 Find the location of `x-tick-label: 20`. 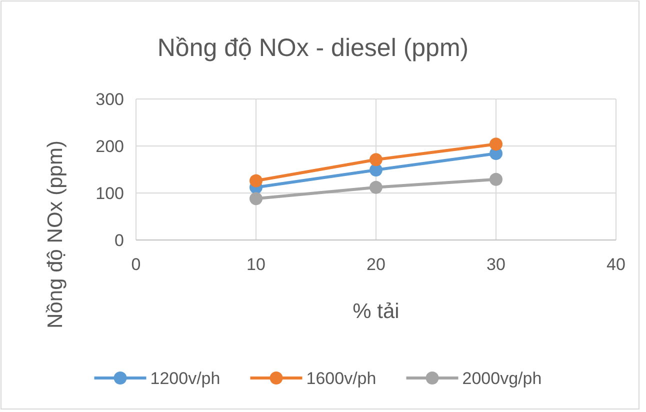

x-tick-label: 20 is located at coordinates (376, 264).